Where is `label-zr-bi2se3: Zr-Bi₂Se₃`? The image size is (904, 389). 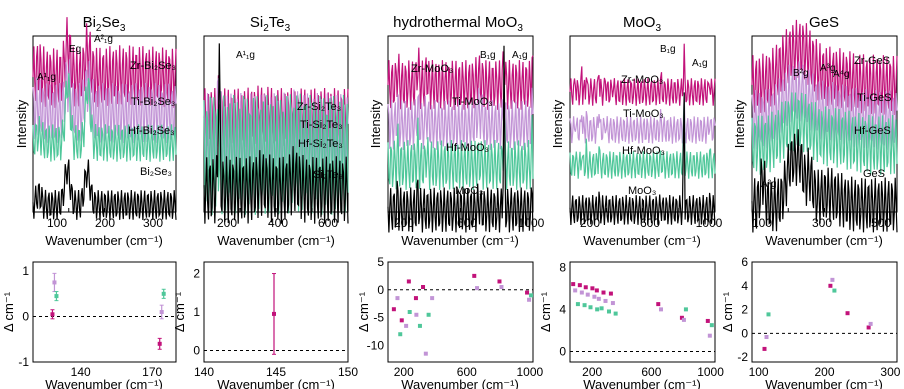
label-zr-bi2se3: Zr-Bi₂Se₃ is located at coordinates (153, 66).